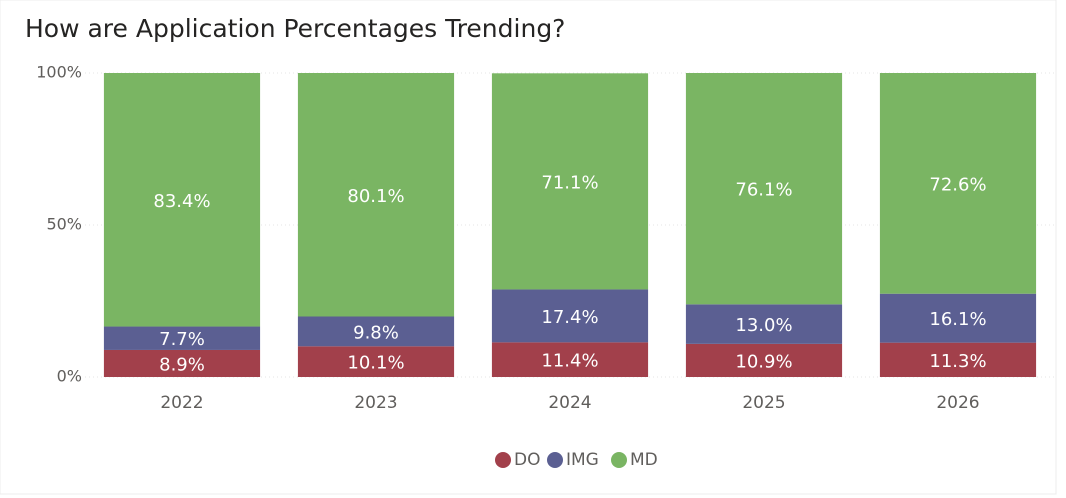  I want to click on data-label: 83.4%, so click(181, 201).